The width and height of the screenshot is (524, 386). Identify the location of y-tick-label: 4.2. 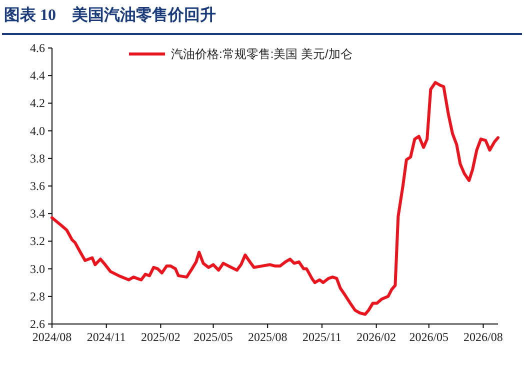
(37, 103).